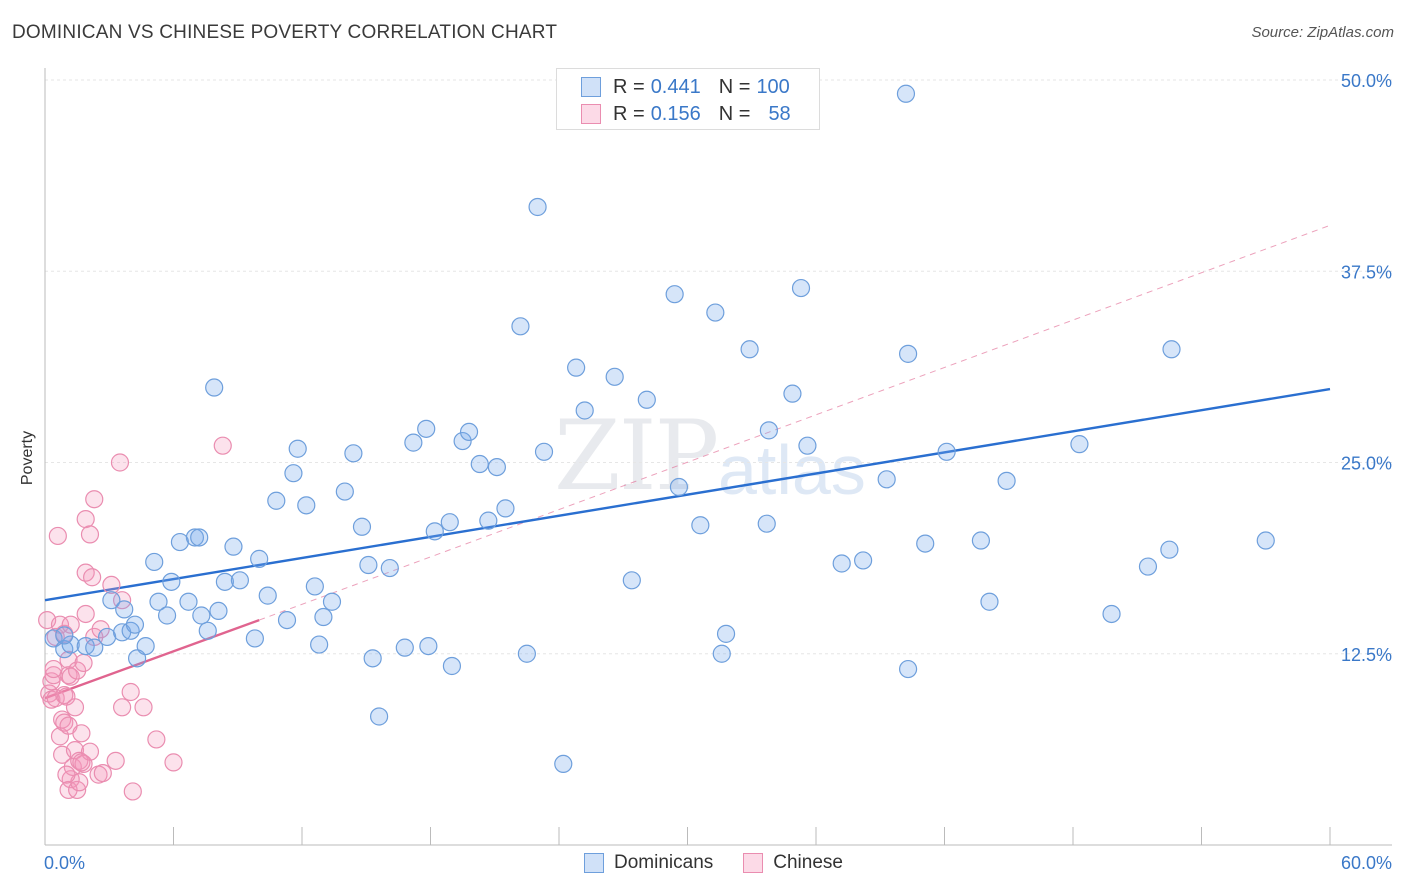 The height and width of the screenshot is (892, 1406). Describe the element at coordinates (664, 862) in the screenshot. I see `legend-label-dominicans: Dominicans` at that location.